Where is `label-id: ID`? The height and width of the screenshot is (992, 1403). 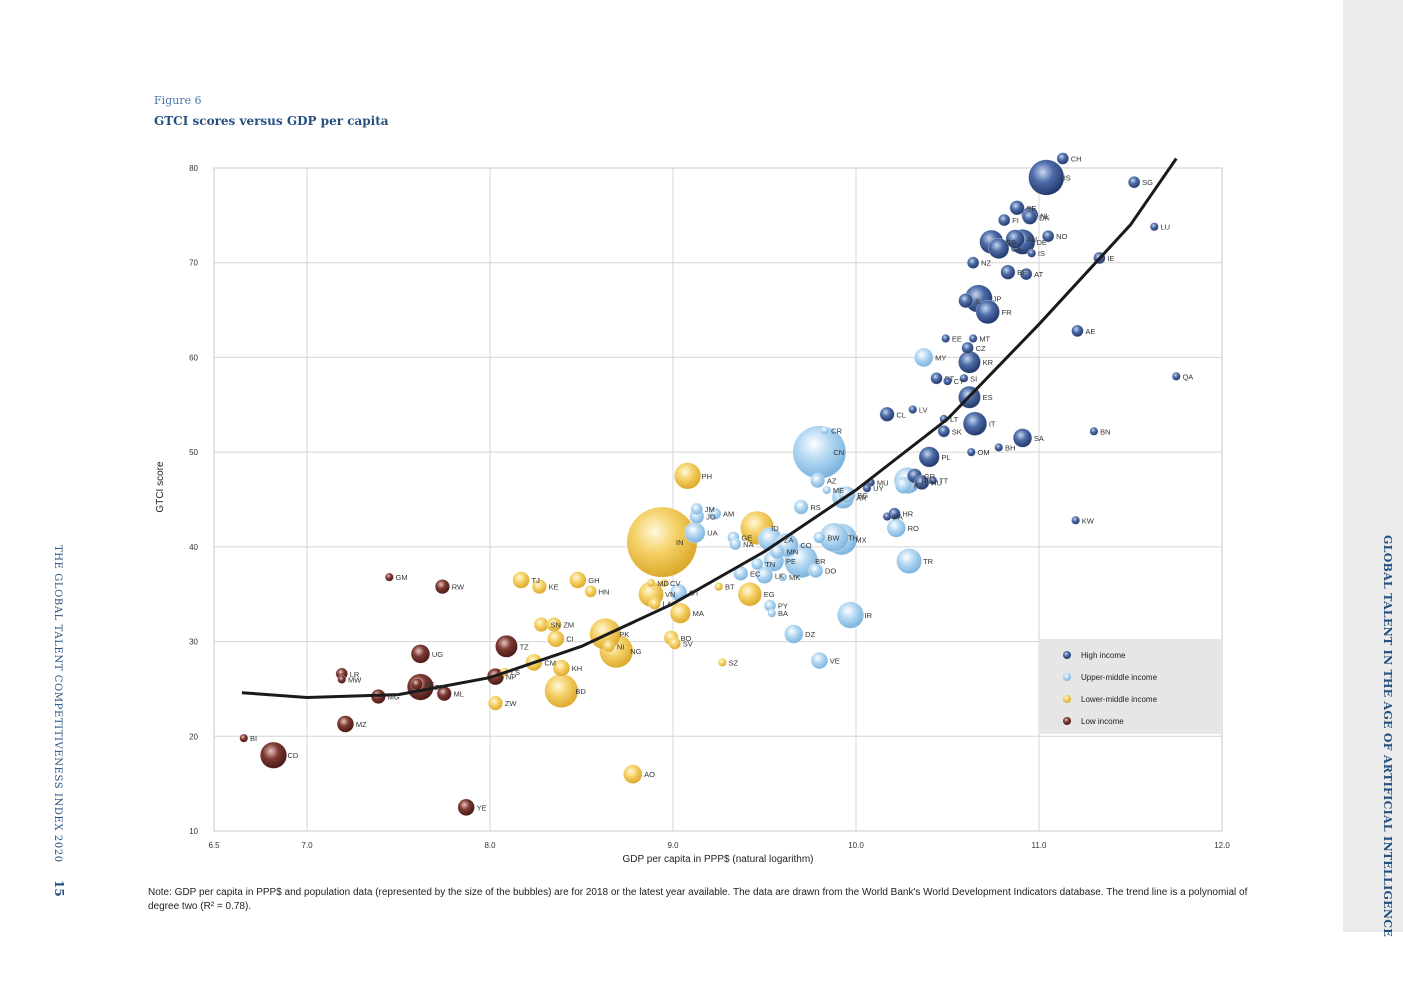
label-id: ID is located at coordinates (775, 528).